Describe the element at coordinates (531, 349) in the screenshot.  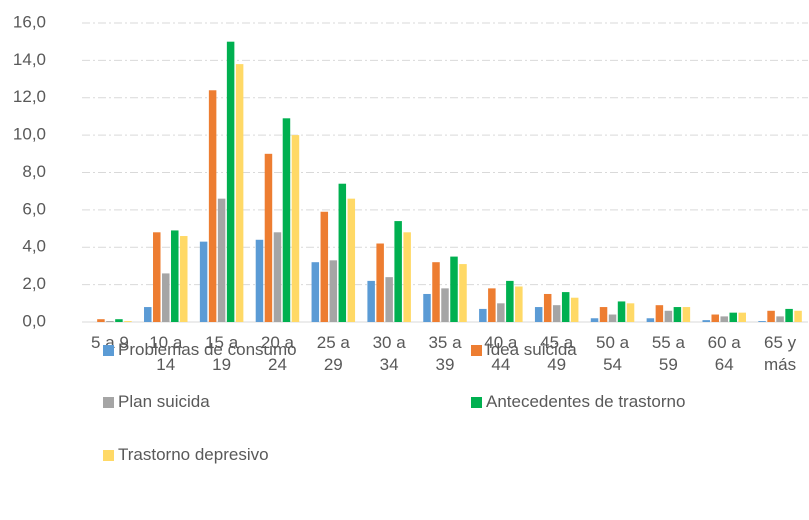
I see `legend-label: Idea suicida` at that location.